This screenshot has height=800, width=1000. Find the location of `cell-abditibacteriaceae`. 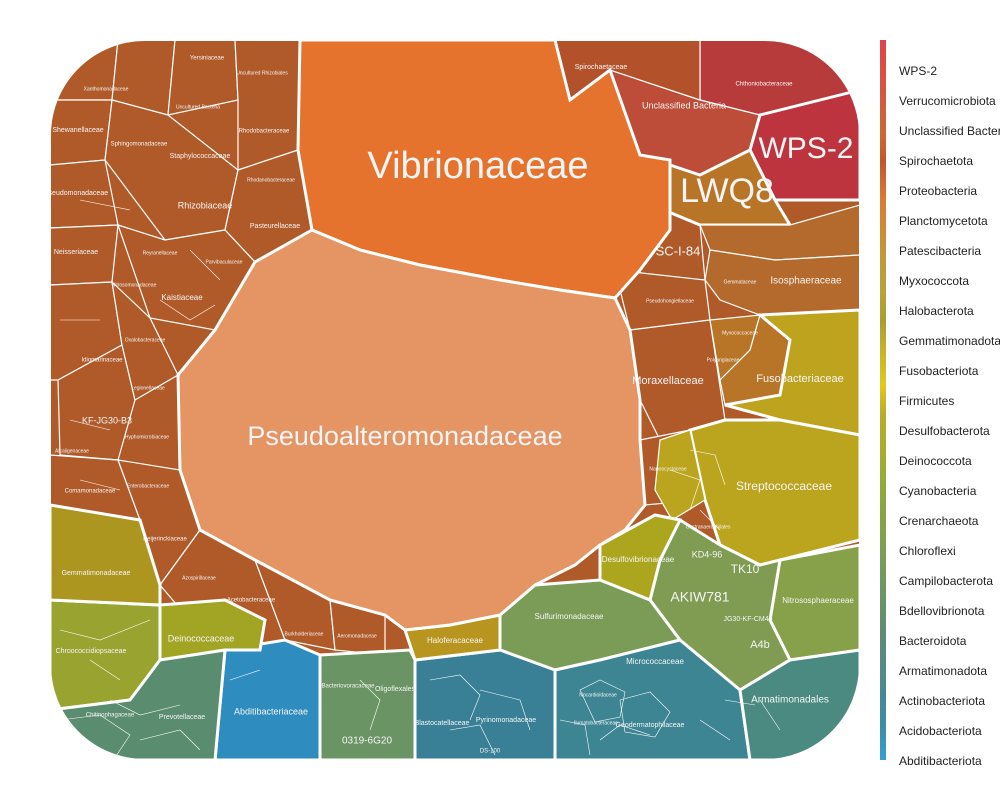

cell-abditibacteriaceae is located at coordinates (267, 699).